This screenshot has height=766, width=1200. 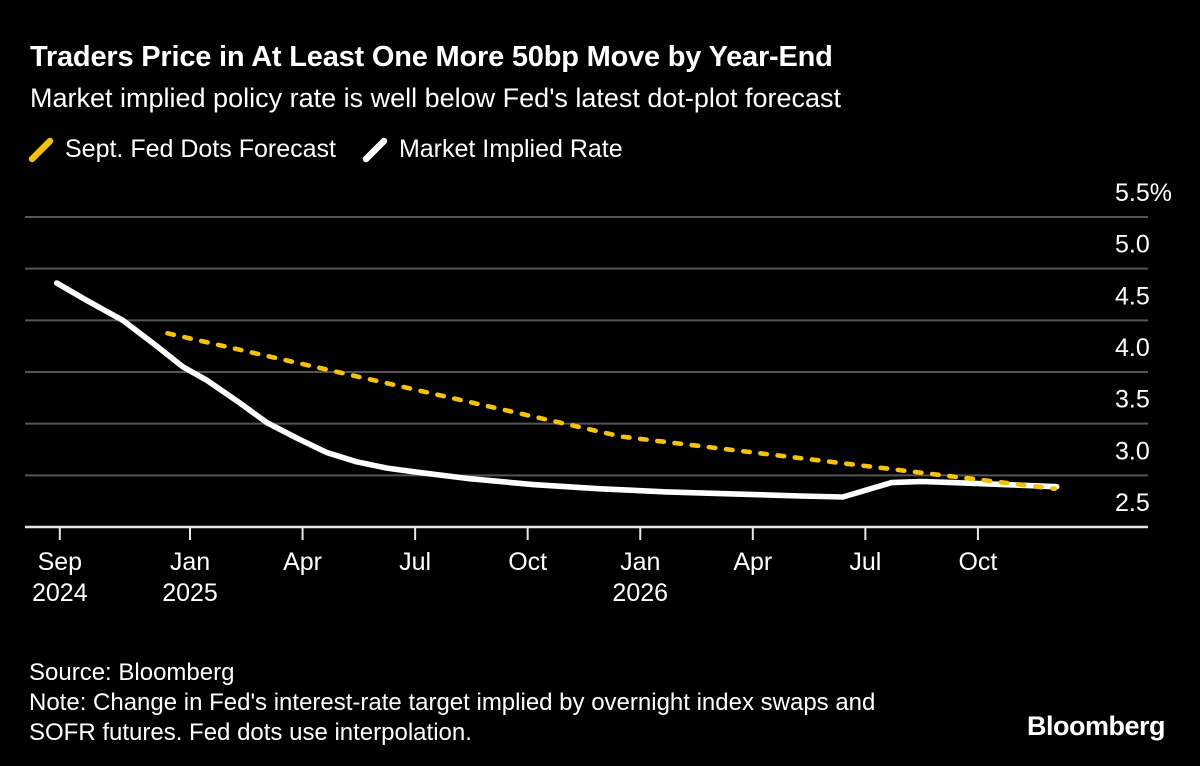 I want to click on y-axis-label: 5.0, so click(x=1132, y=245).